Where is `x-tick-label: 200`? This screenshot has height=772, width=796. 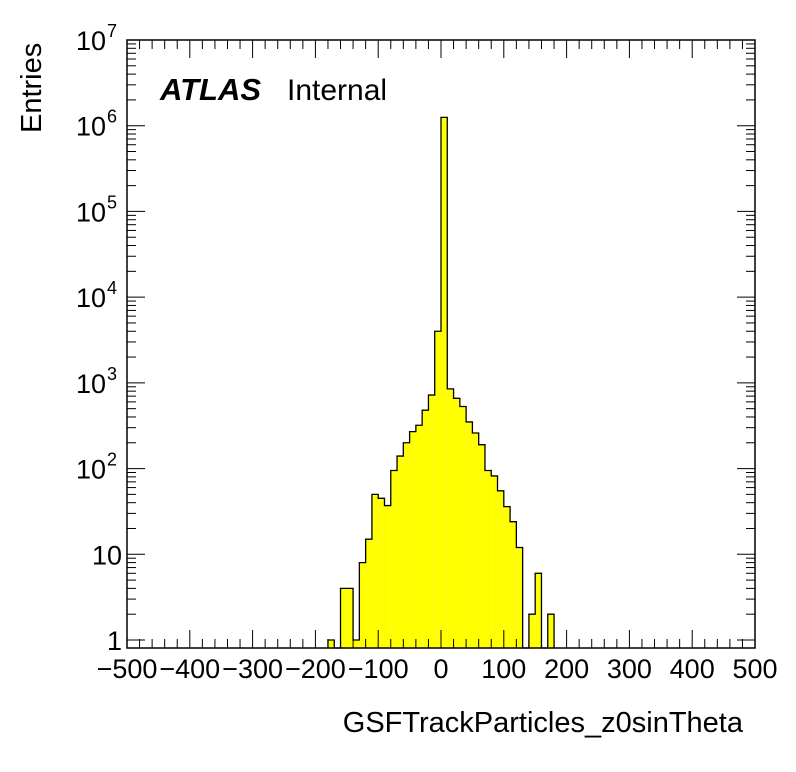
x-tick-label: 200 is located at coordinates (566, 669).